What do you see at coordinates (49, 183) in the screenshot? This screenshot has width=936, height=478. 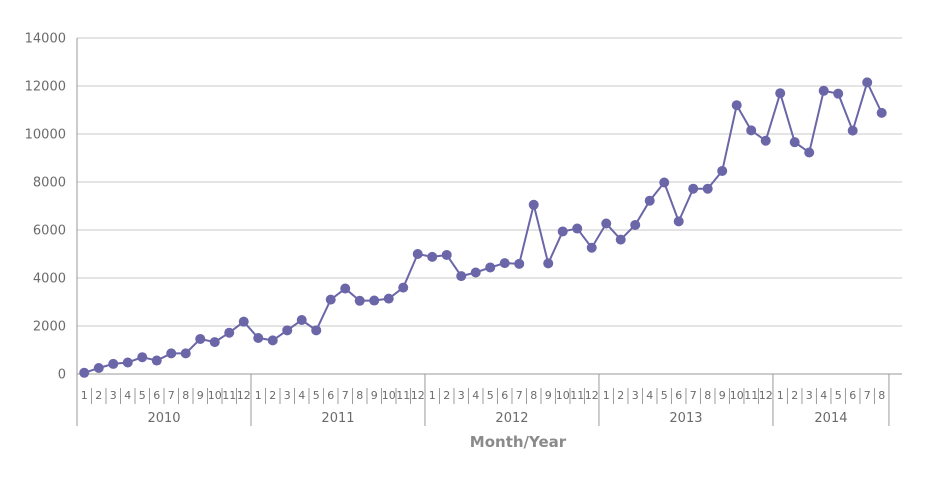 I see `y-tick-label: 8000` at bounding box center [49, 183].